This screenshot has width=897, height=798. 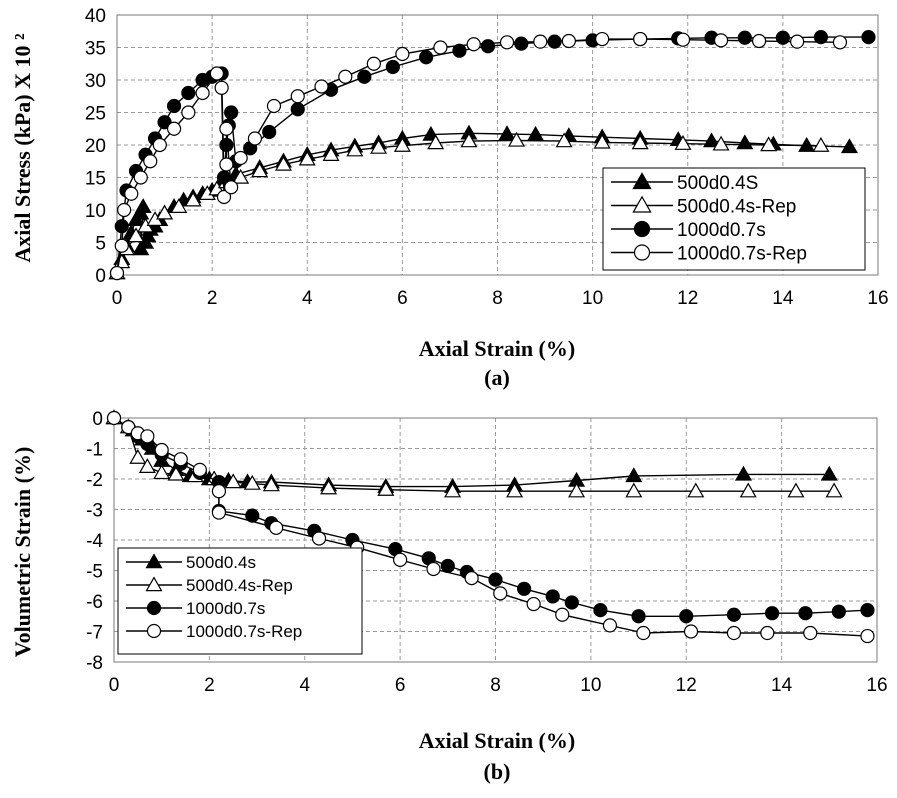 I want to click on y-tick-label: 35, so click(x=95, y=49).